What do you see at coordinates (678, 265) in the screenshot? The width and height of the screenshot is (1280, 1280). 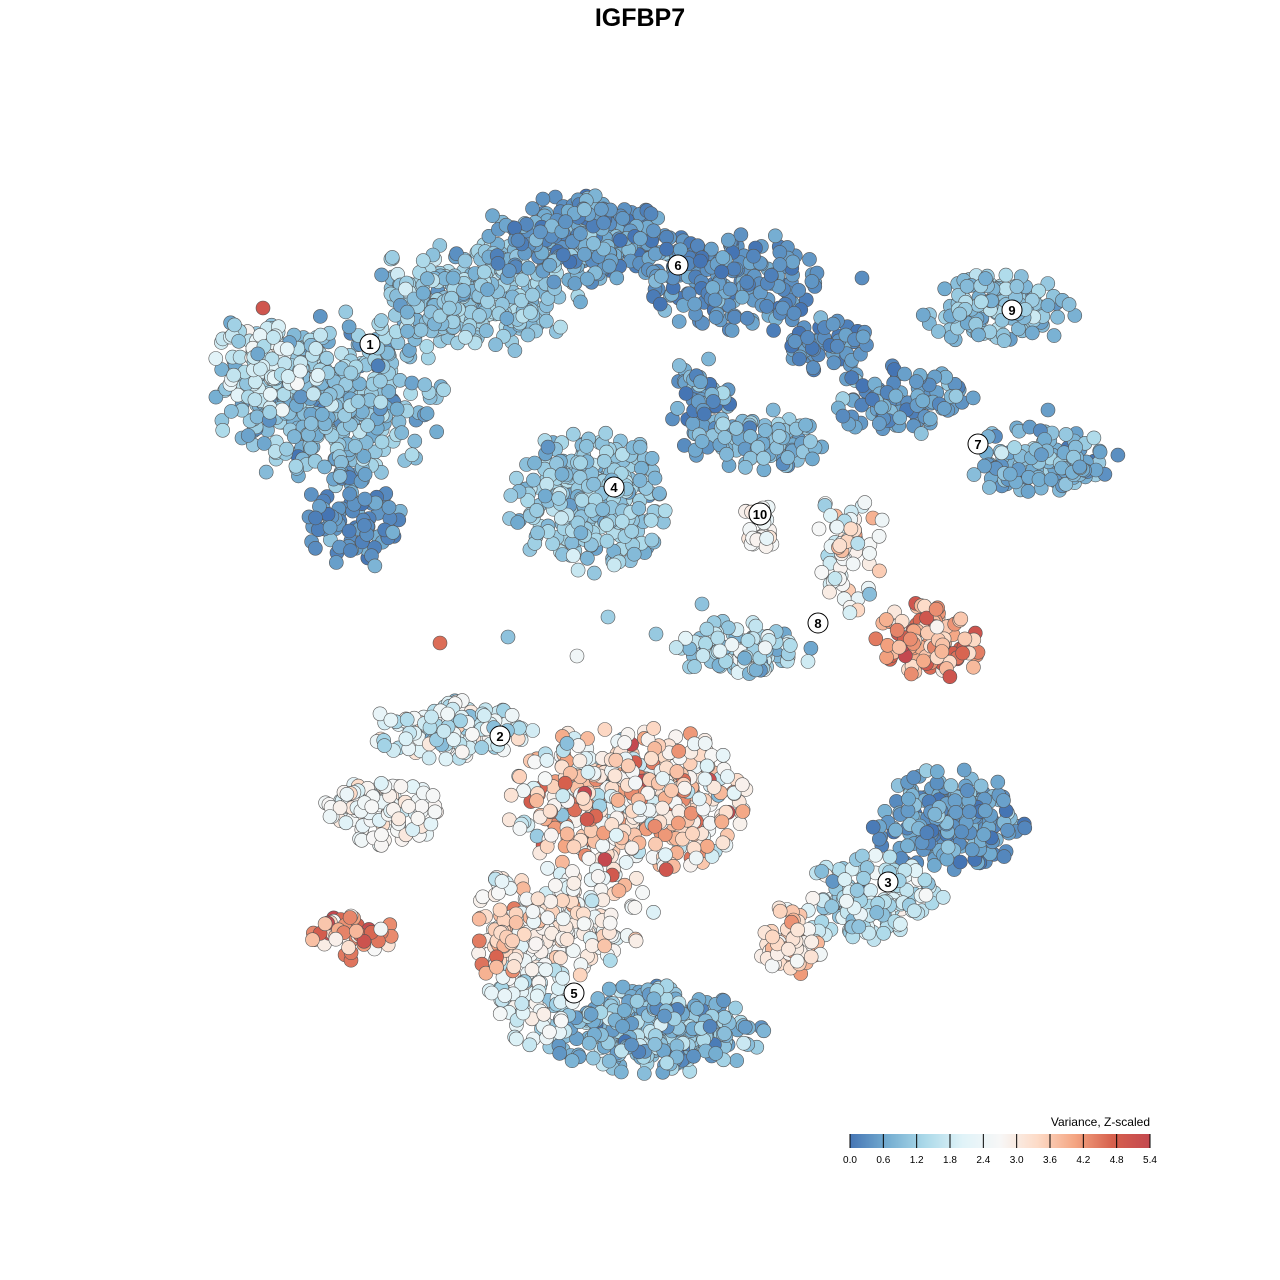 I see `cluster-label-6: 6` at bounding box center [678, 265].